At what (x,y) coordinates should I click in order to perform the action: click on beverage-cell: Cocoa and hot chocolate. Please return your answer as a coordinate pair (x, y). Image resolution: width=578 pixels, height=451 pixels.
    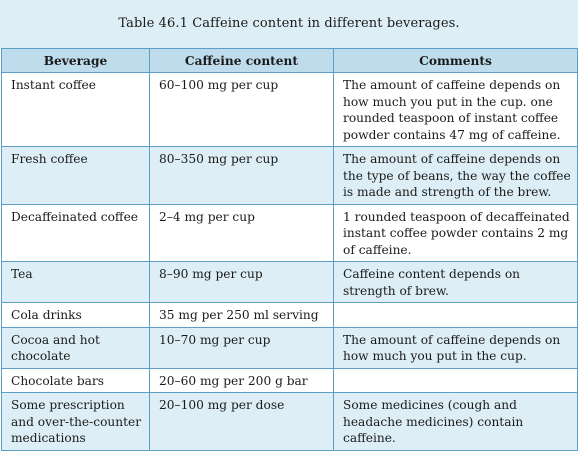
    Looking at the image, I should click on (75, 347).